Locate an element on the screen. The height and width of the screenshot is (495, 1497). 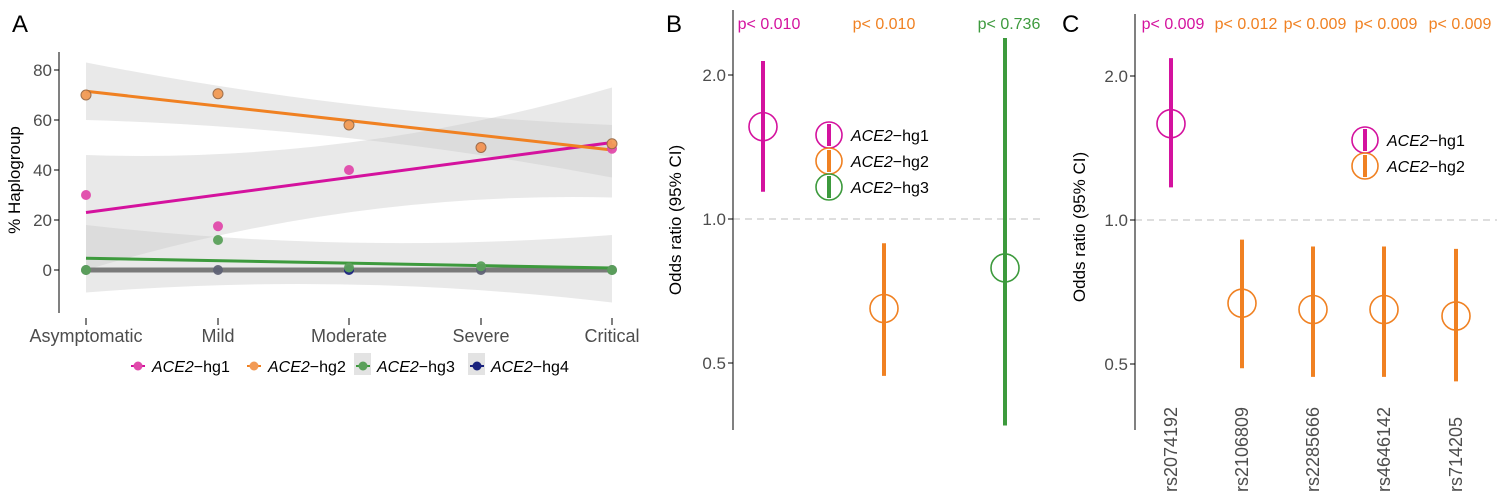
panel-b-y-axis-title: Odds ratio (95% CI) is located at coordinates (675, 220).